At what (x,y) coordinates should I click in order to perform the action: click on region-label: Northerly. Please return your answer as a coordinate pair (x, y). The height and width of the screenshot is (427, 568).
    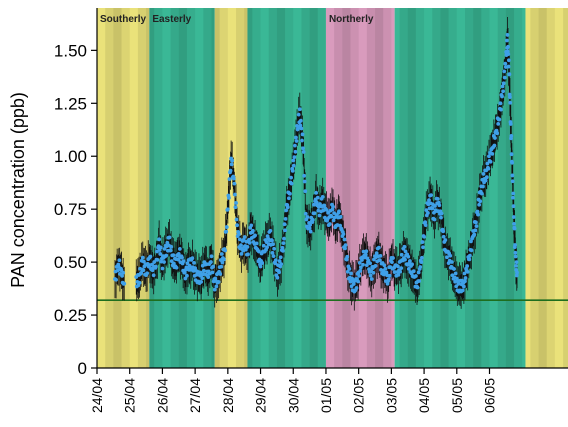
    Looking at the image, I should click on (351, 19).